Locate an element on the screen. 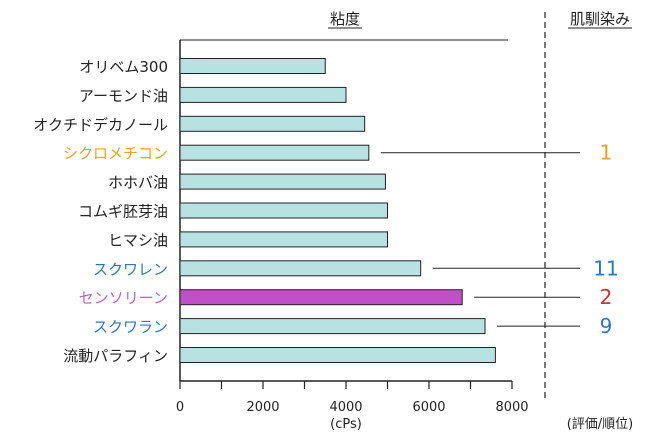 Image resolution: width=654 pixels, height=437 pixels. category-label-1: オリベム300 is located at coordinates (123, 67).